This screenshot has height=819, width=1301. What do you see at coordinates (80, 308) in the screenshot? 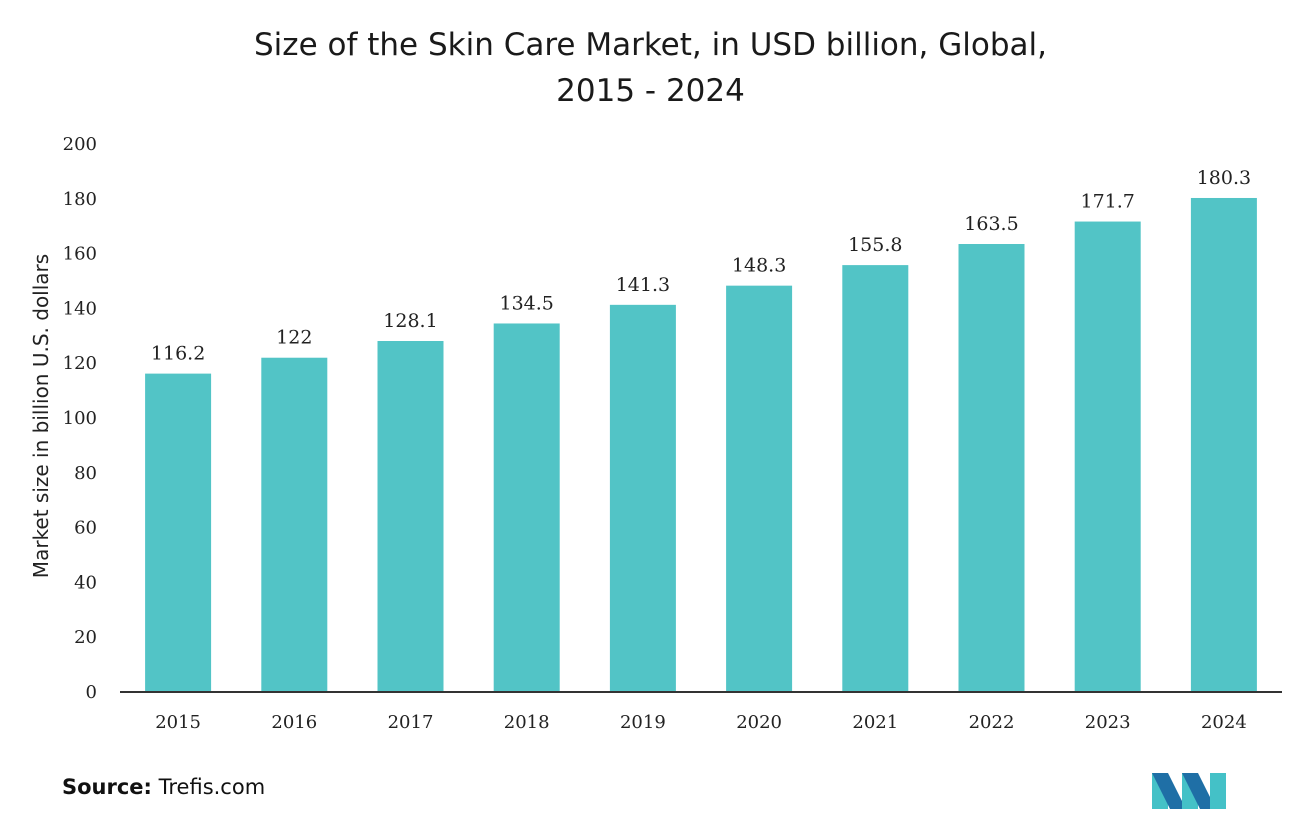
I see `y-tick-label: 140` at bounding box center [80, 308].